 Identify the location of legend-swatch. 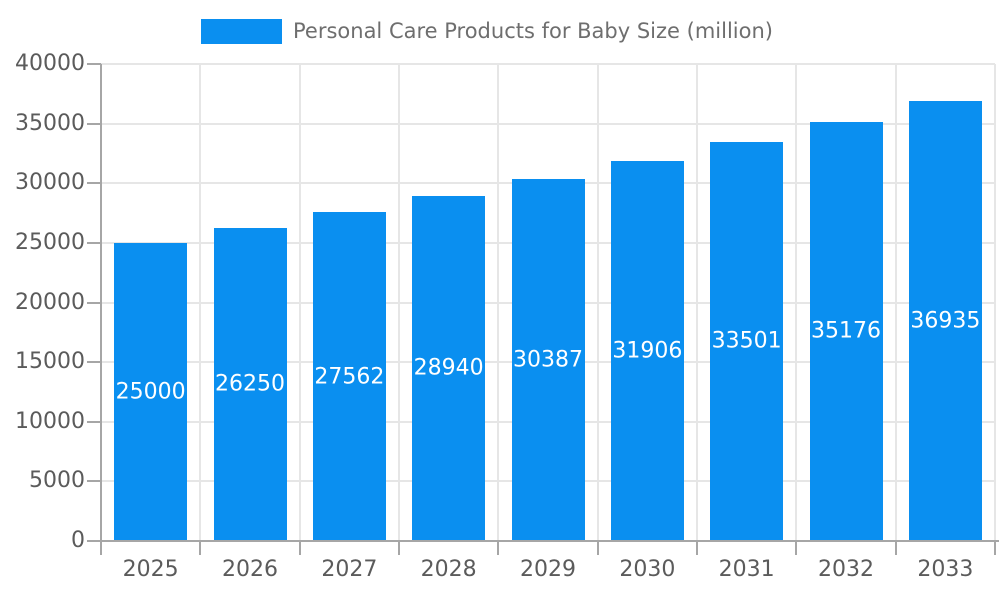
(241, 31).